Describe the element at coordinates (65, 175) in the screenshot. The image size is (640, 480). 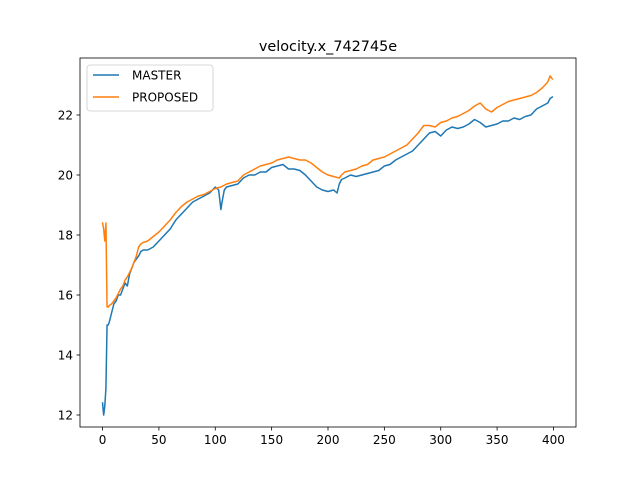
I see `y-tick-label: 20` at that location.